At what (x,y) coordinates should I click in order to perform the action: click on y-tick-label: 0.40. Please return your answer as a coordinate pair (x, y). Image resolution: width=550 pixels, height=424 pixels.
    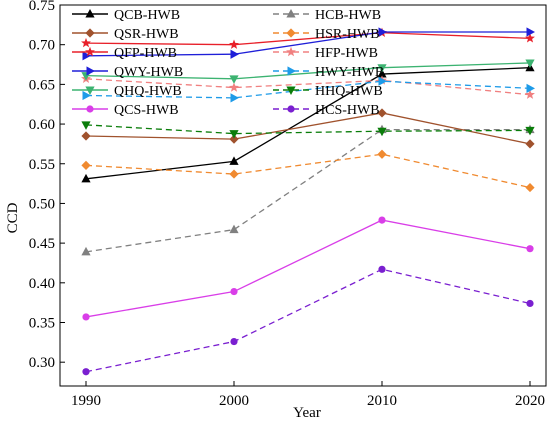
    Looking at the image, I should click on (42, 284).